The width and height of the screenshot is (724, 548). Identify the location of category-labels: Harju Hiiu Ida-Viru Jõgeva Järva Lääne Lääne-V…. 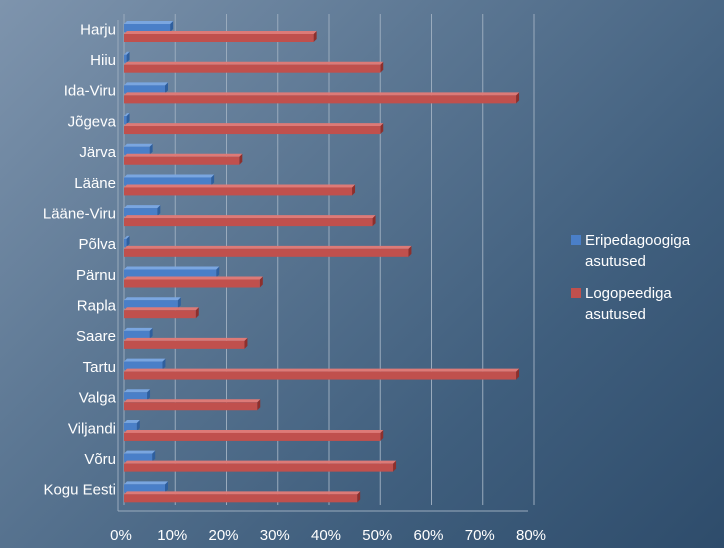
(80, 259).